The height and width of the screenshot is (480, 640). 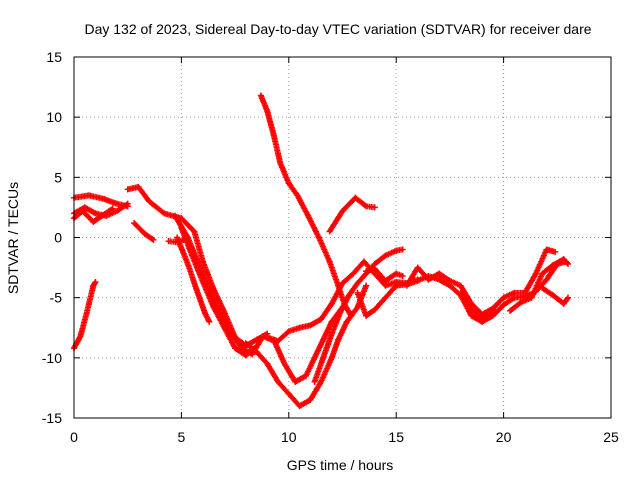 I want to click on y-tick-label: 0, so click(x=58, y=238).